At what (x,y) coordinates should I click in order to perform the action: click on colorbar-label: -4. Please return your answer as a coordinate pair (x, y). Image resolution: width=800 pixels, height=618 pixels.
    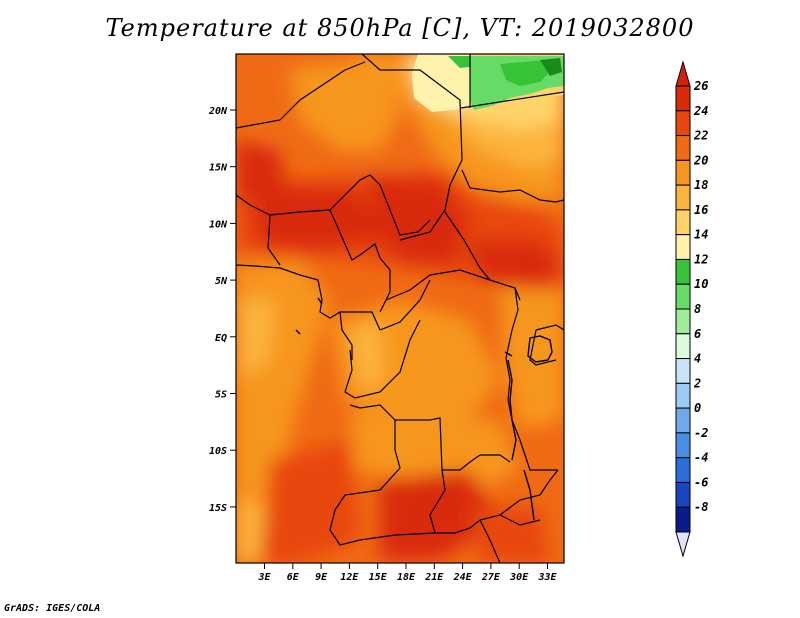
    Looking at the image, I should click on (701, 458).